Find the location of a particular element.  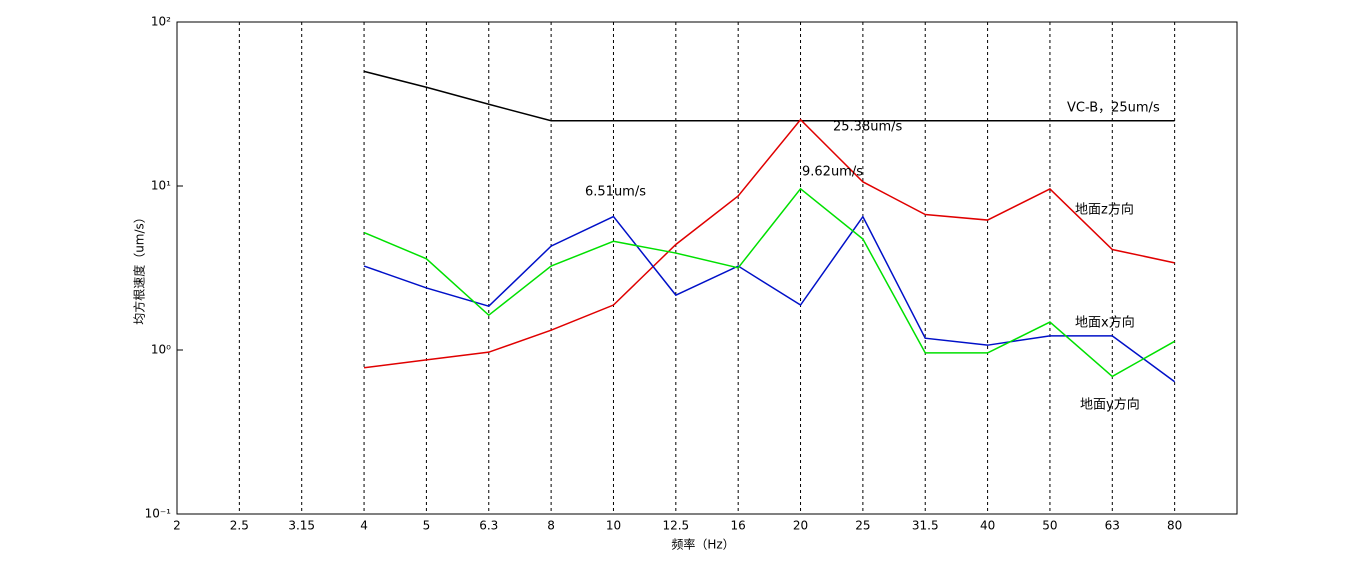

x-tick-label: 80 is located at coordinates (1174, 526).